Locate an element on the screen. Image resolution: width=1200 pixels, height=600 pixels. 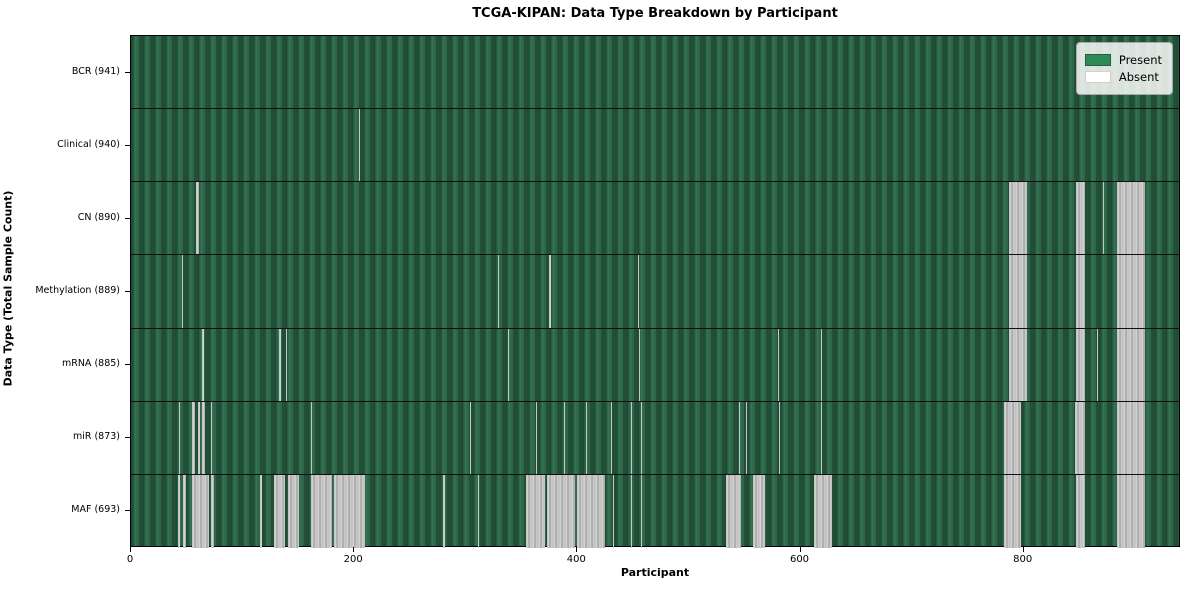
y-tick-label: Methylation (889) is located at coordinates (77, 290).